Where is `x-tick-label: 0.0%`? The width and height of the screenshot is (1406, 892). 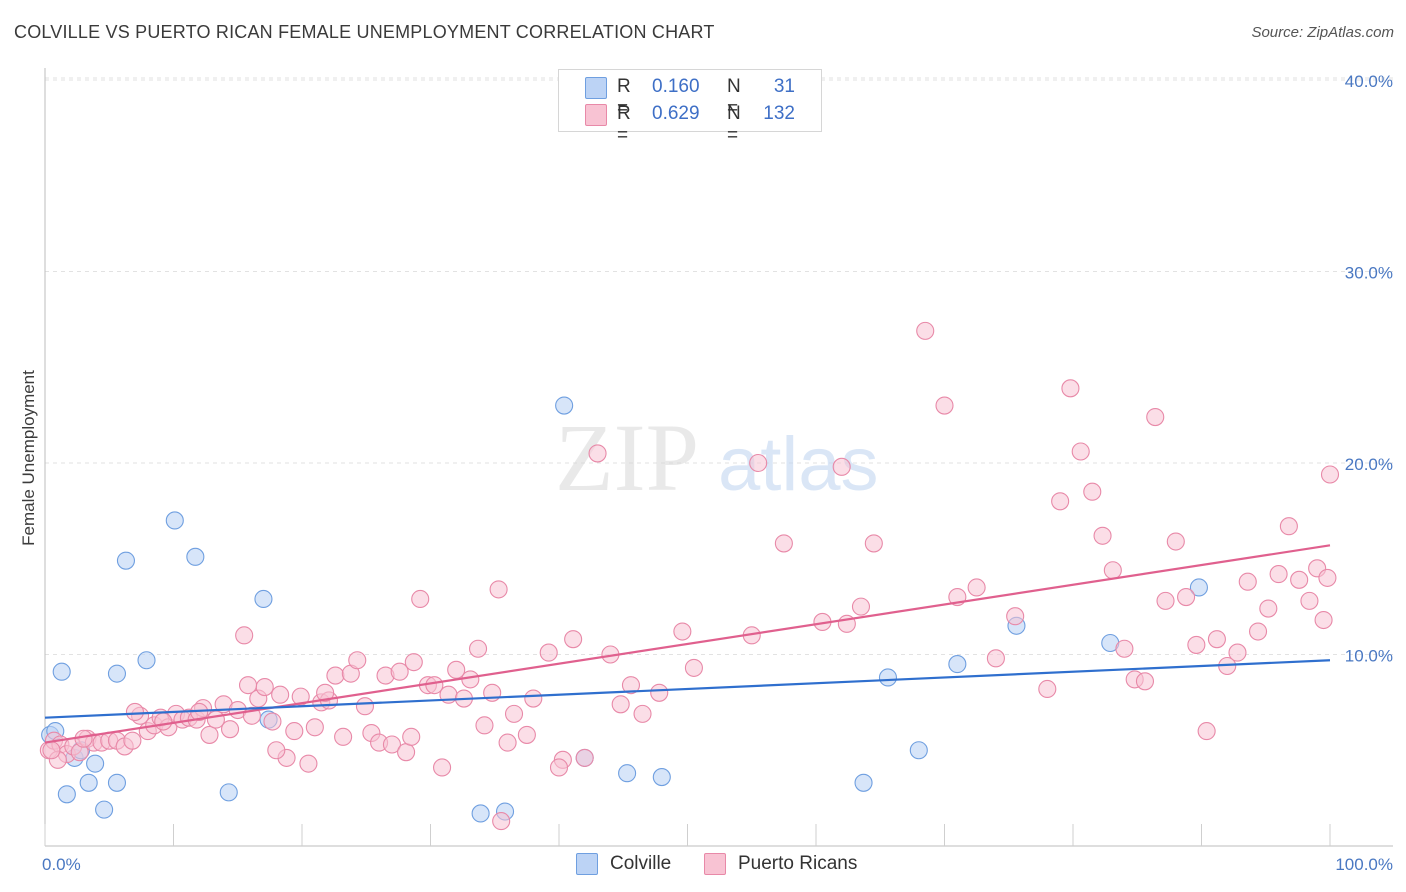 x-tick-label: 0.0% is located at coordinates (61, 864).